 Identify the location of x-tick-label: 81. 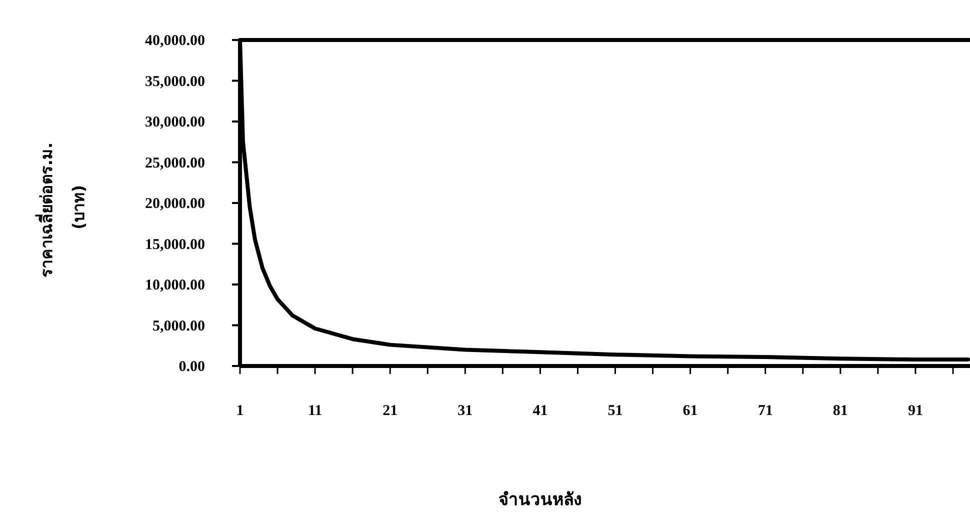
(840, 411).